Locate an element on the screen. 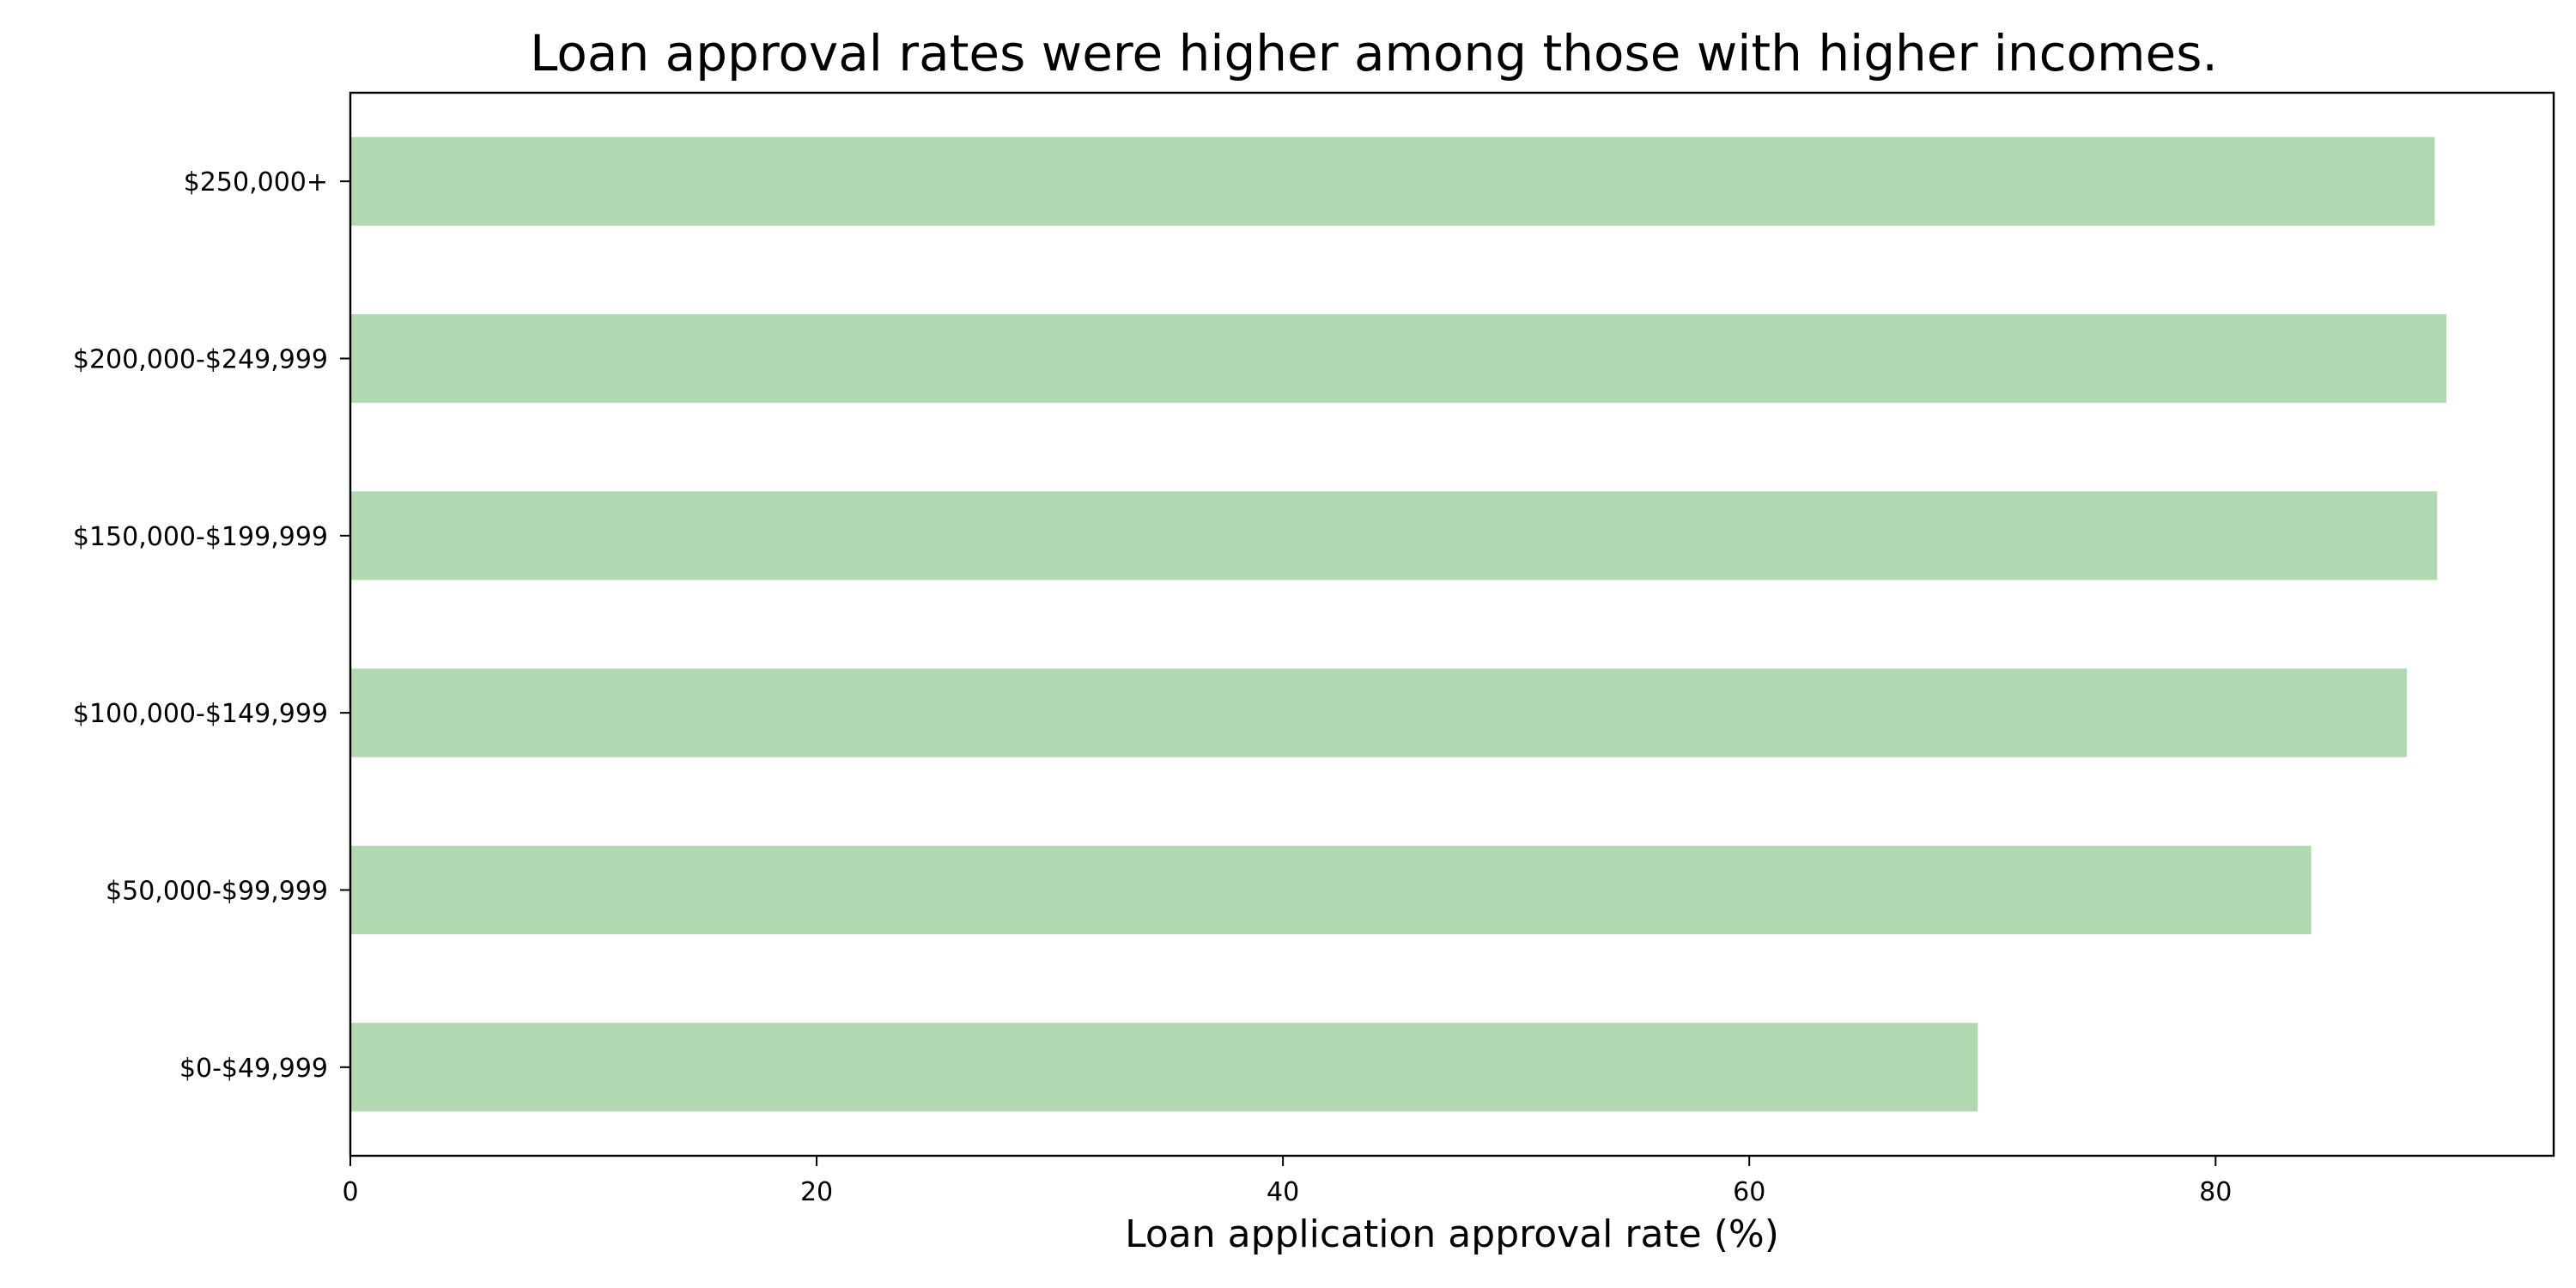  x-axis-ticks: 0 20 40 60 80 is located at coordinates (1287, 1181).